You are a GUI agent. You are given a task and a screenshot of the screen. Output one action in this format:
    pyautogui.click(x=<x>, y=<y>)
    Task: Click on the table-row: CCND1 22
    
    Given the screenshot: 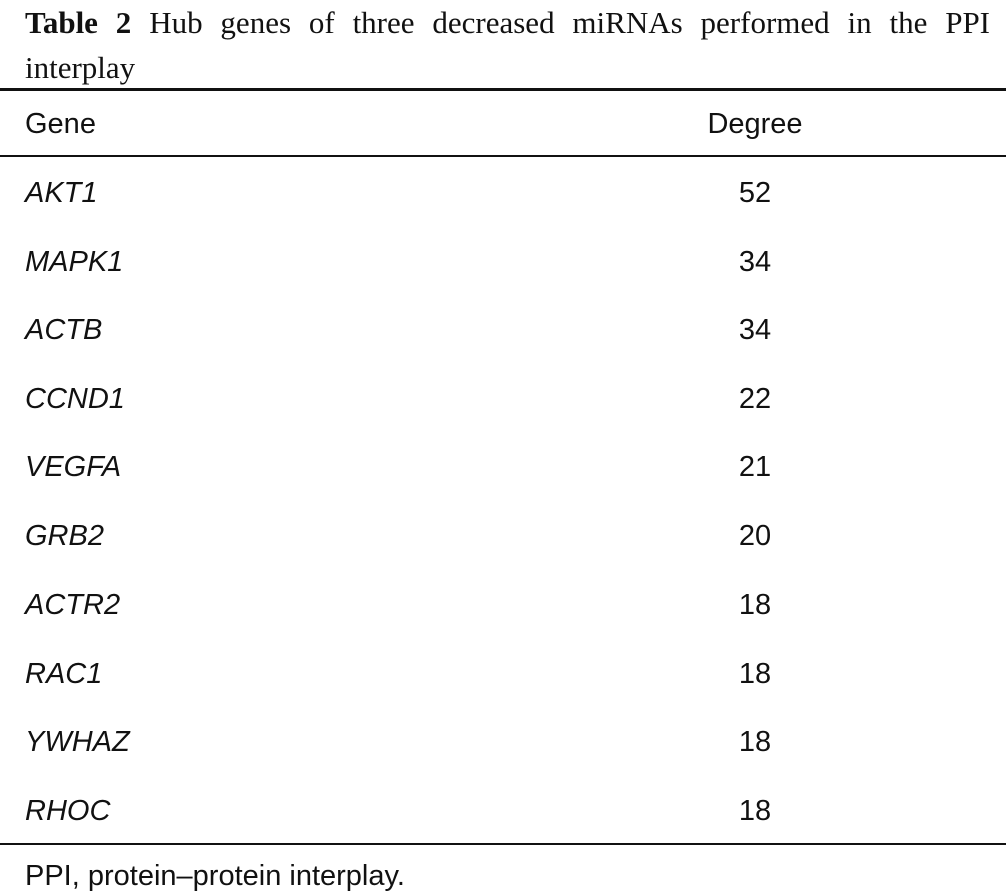 What is the action you would take?
    pyautogui.click(x=503, y=399)
    